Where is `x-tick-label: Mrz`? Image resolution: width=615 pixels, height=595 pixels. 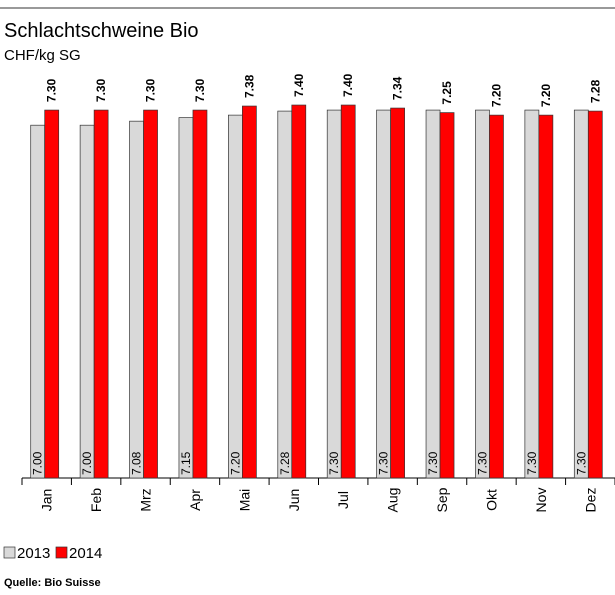
x-tick-label: Mrz is located at coordinates (146, 499).